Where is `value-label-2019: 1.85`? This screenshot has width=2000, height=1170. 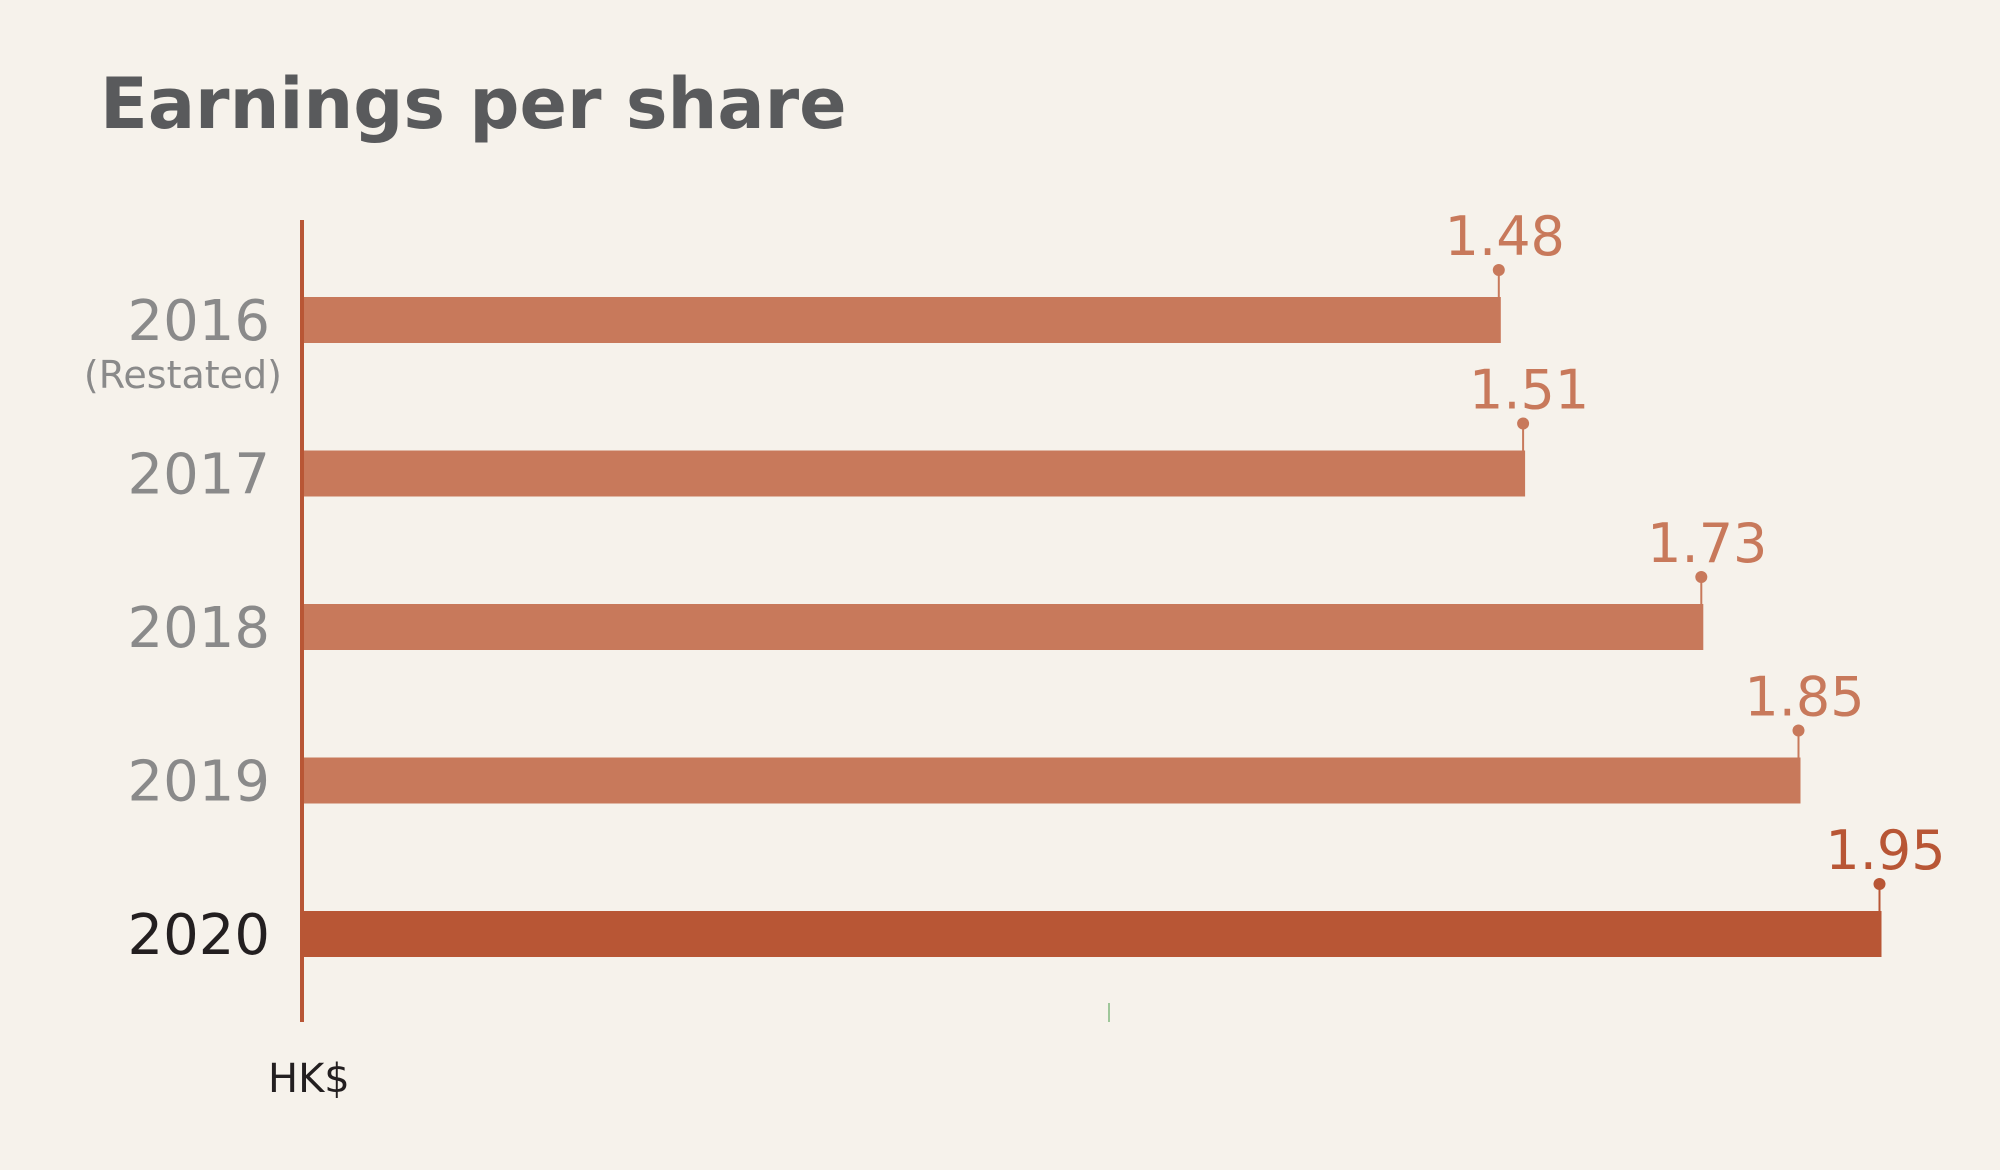 value-label-2019: 1.85 is located at coordinates (1804, 697).